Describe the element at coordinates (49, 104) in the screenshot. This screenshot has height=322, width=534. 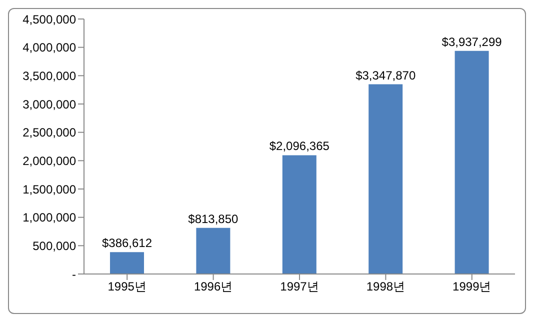
I see `y-tick-label: 3,000,000` at that location.